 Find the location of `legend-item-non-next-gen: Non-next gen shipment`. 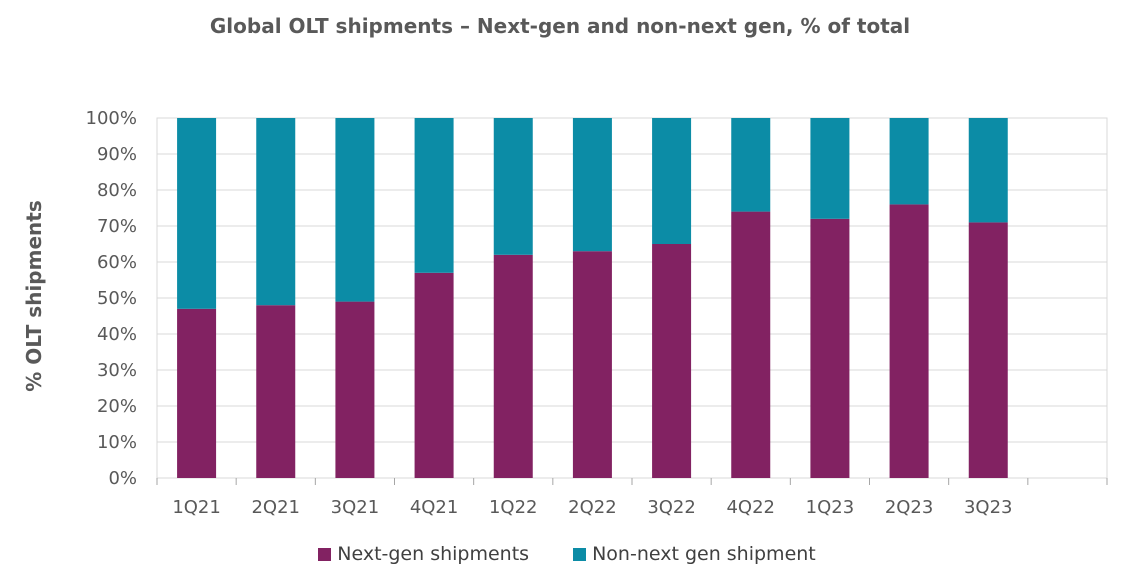

legend-item-non-next-gen: Non-next gen shipment is located at coordinates (694, 554).